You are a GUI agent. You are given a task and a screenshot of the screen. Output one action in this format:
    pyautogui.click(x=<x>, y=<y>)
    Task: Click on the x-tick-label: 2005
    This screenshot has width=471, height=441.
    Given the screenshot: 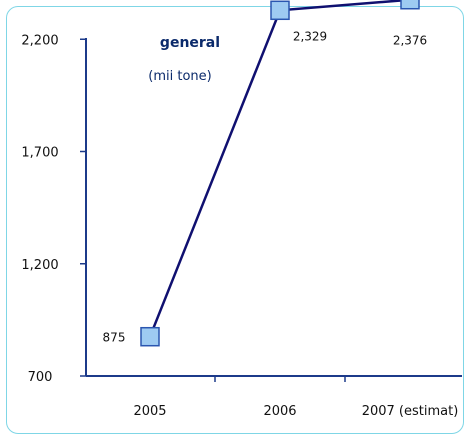 What is the action you would take?
    pyautogui.click(x=149, y=411)
    